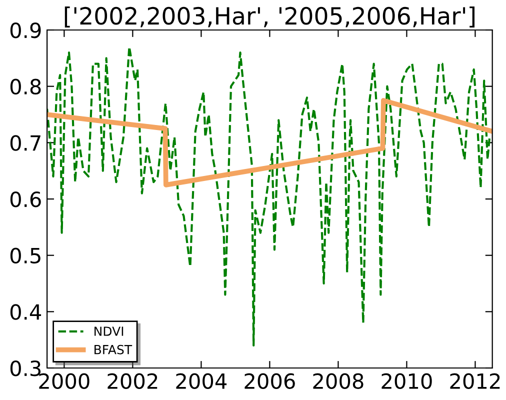 This screenshot has height=400, width=506. What do you see at coordinates (26, 312) in the screenshot?
I see `y-tick-label: 0.4` at bounding box center [26, 312].